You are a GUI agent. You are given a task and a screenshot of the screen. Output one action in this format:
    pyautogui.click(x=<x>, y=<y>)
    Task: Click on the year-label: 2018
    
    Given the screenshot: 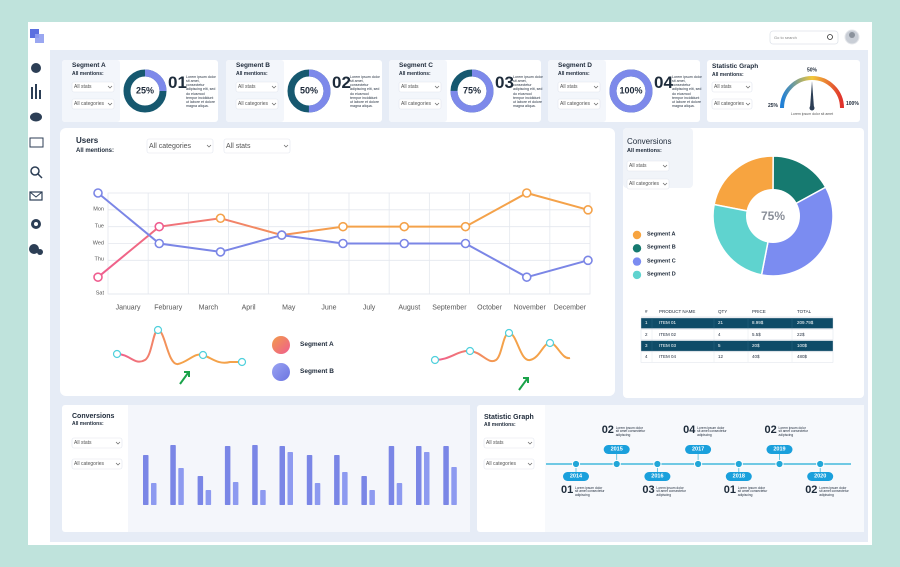 What is the action you would take?
    pyautogui.click(x=738, y=475)
    